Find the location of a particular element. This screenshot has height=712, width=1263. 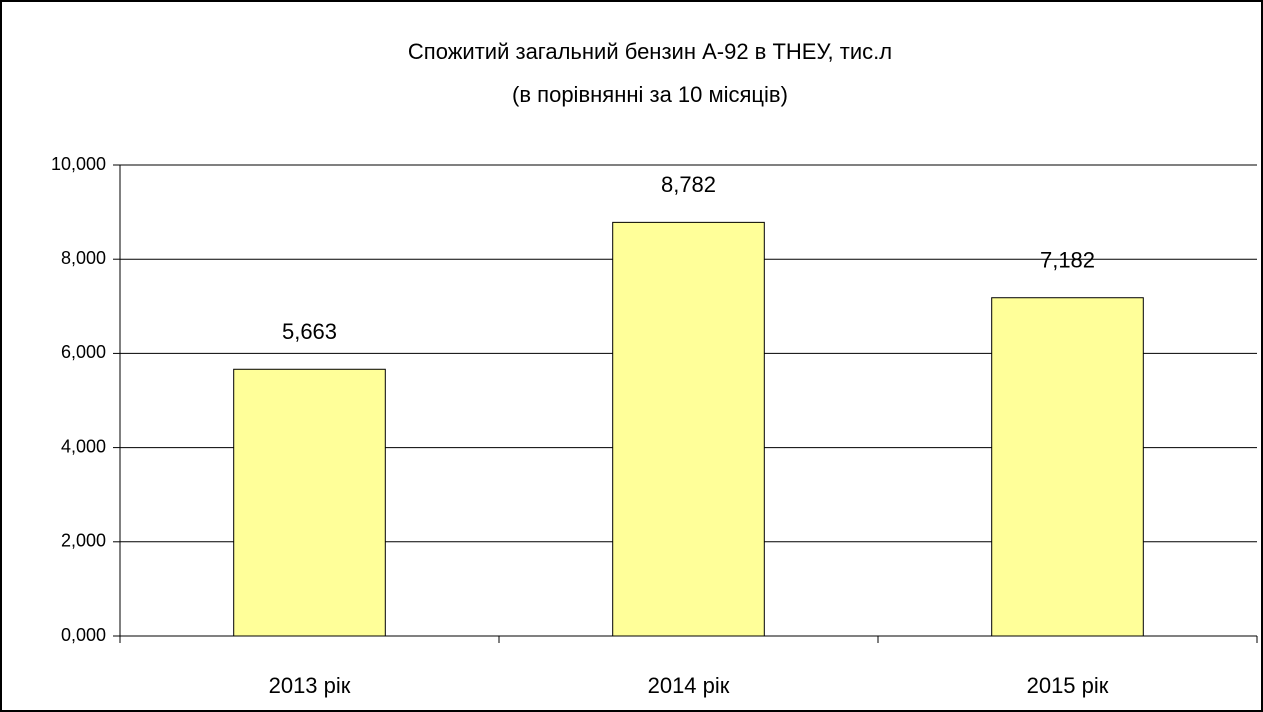

y-tick-label: 8,000 is located at coordinates (83, 258).